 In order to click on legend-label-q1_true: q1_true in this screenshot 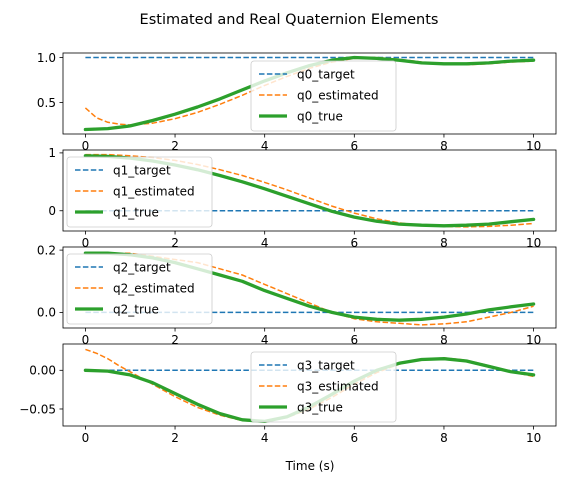, I will do `click(136, 212)`.